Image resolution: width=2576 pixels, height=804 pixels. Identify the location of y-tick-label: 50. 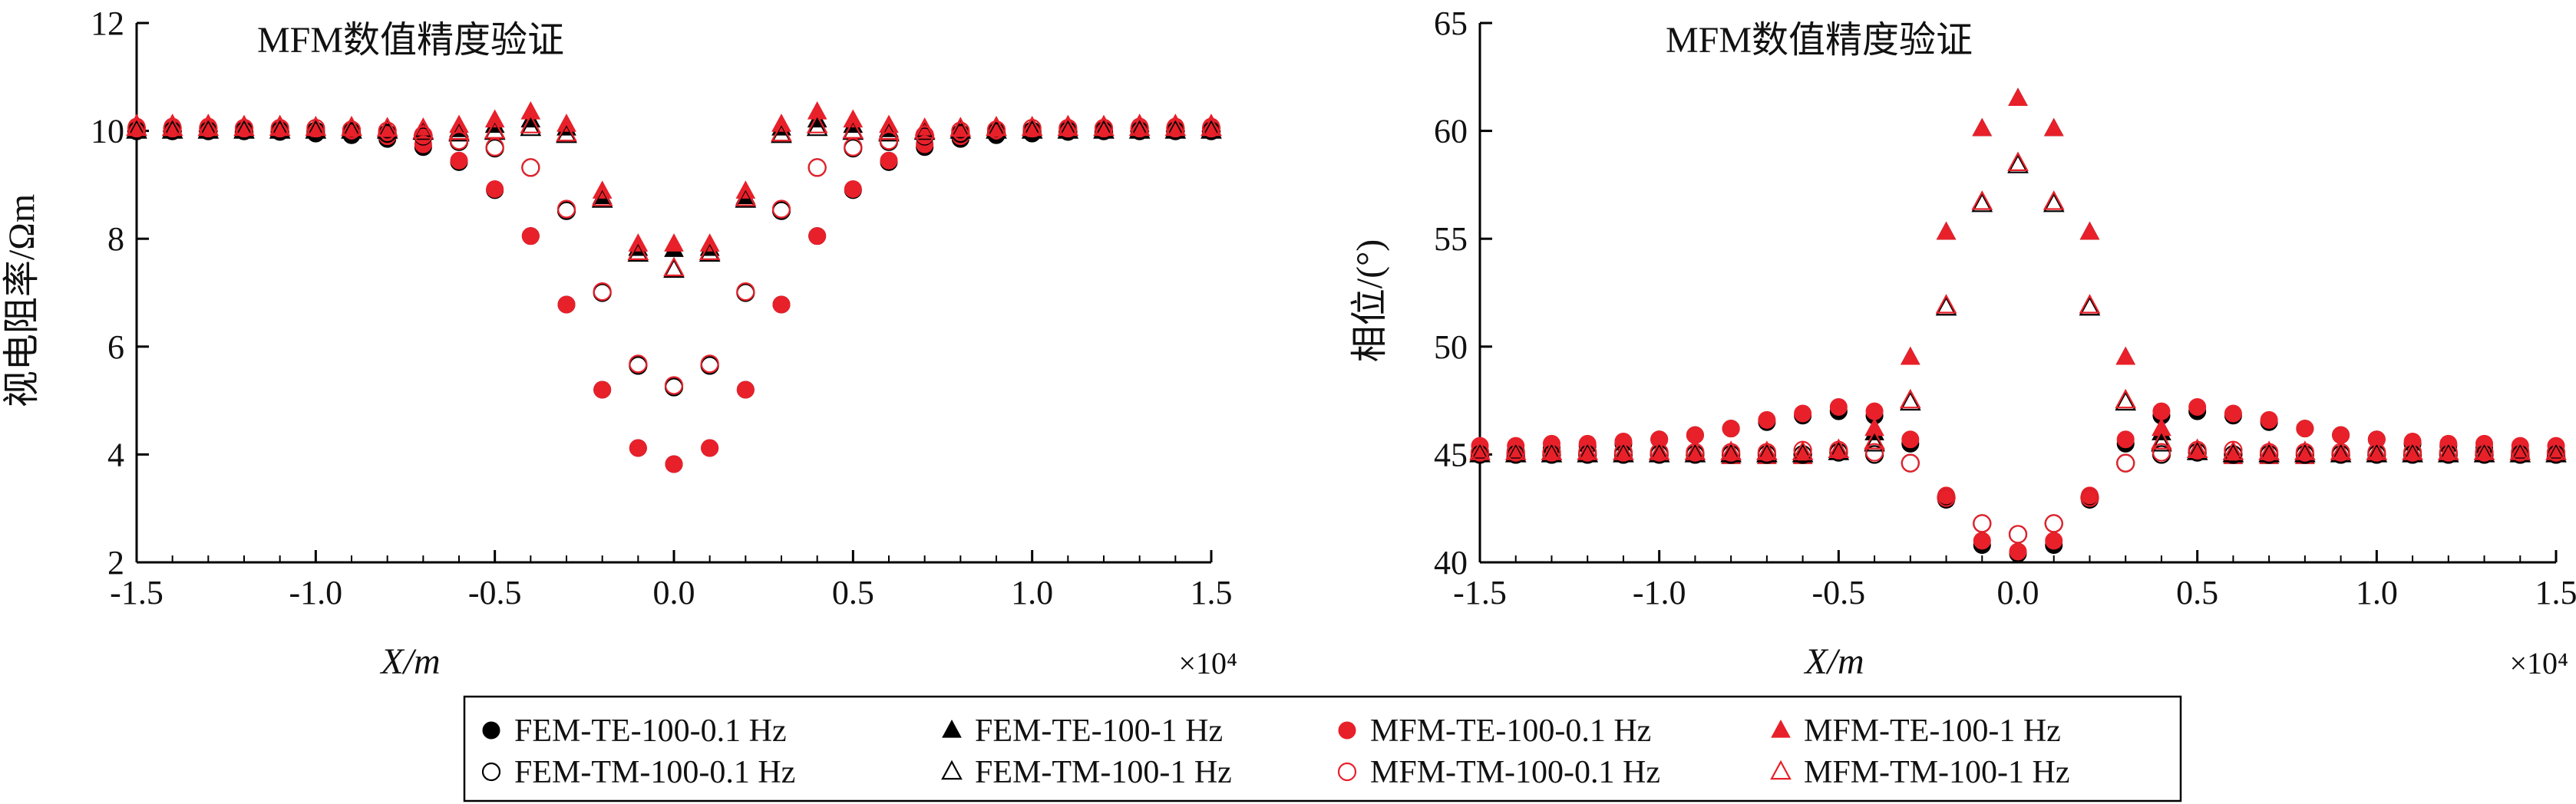
(1451, 347).